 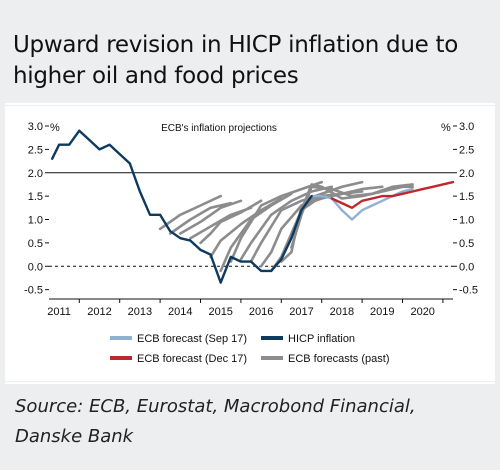 I want to click on y-tick-label-left: 2.5, so click(x=35, y=150).